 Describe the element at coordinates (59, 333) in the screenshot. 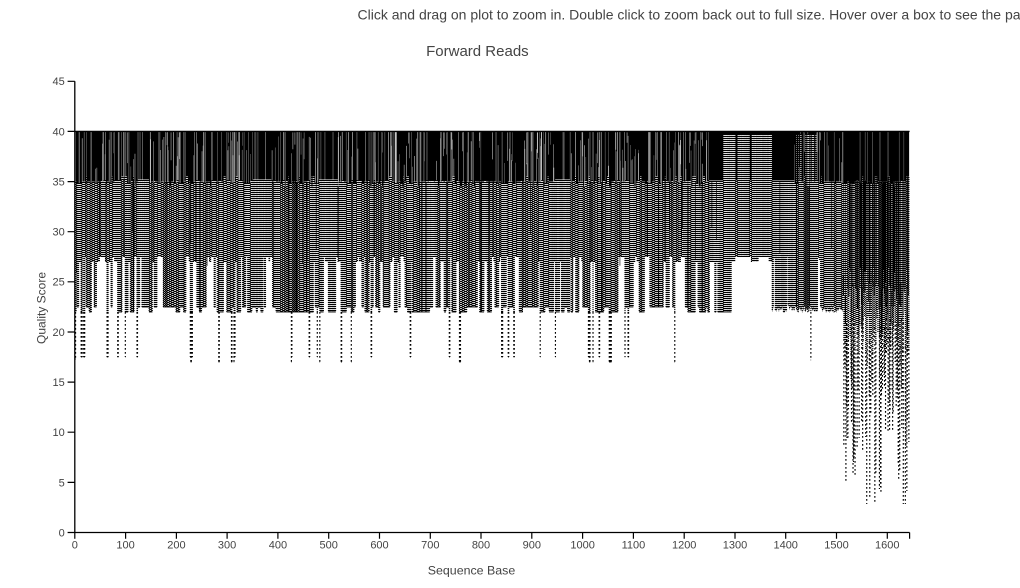

I see `svg-text: 20` at that location.